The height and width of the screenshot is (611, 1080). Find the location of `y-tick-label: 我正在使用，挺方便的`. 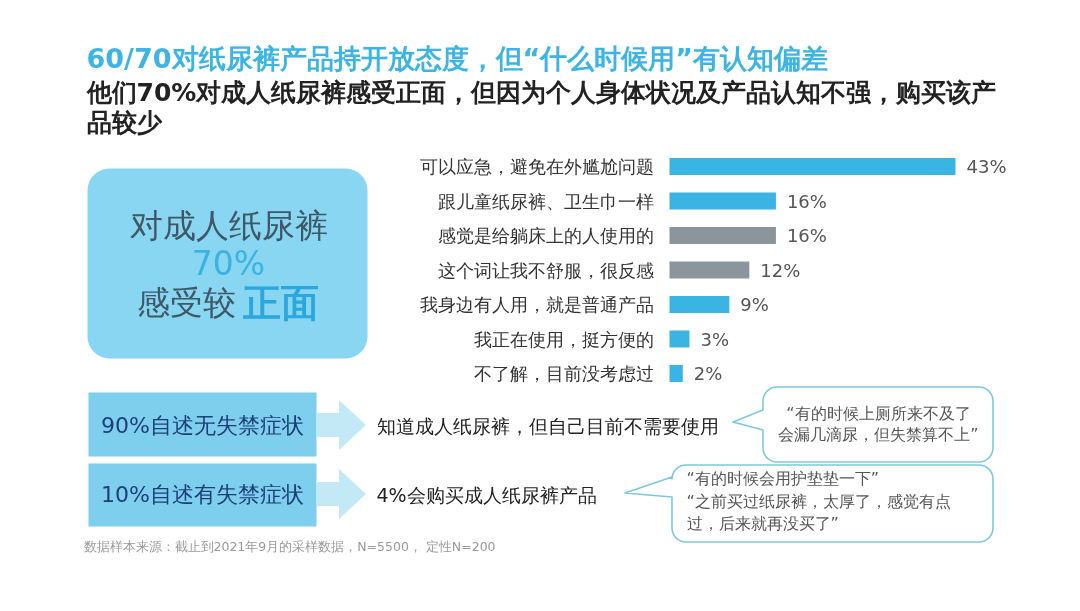

y-tick-label: 我正在使用，挺方便的 is located at coordinates (563, 339).